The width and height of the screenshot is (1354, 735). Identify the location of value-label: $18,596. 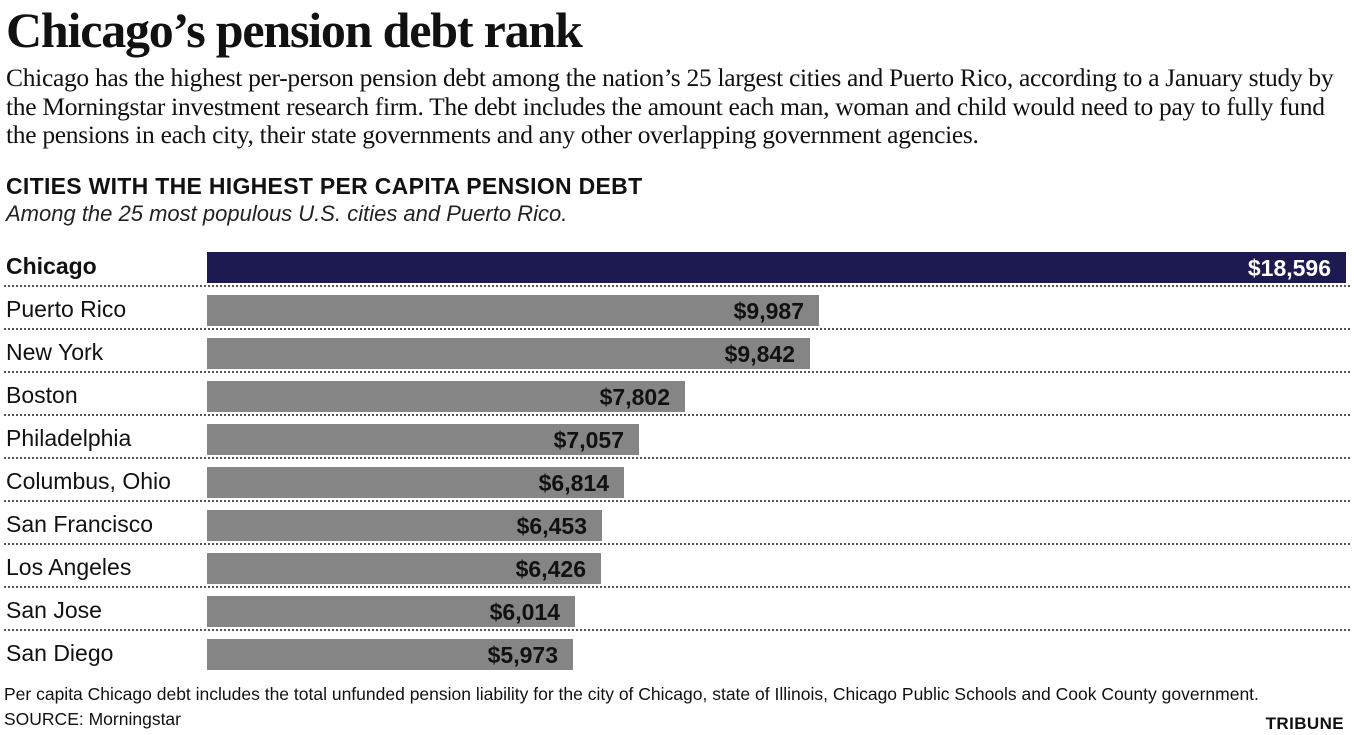
(1289, 268).